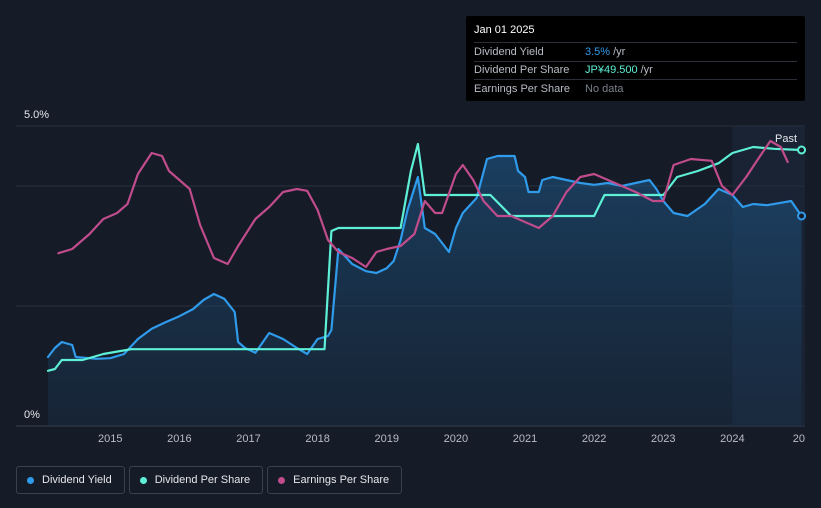  I want to click on x-tick-label: 2019, so click(387, 439).